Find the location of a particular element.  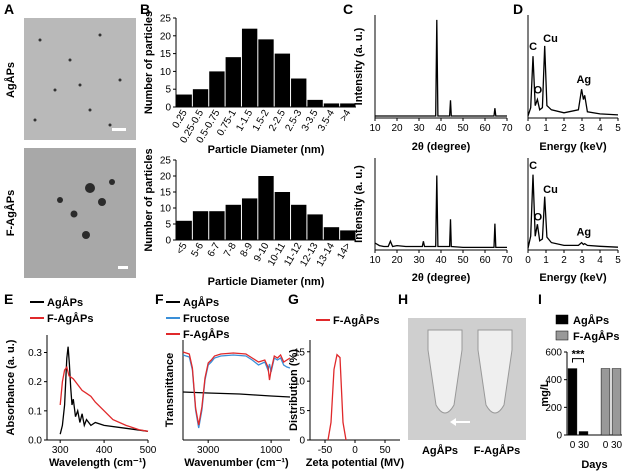

x-tick-label: 5-6 is located at coordinates (197, 250).